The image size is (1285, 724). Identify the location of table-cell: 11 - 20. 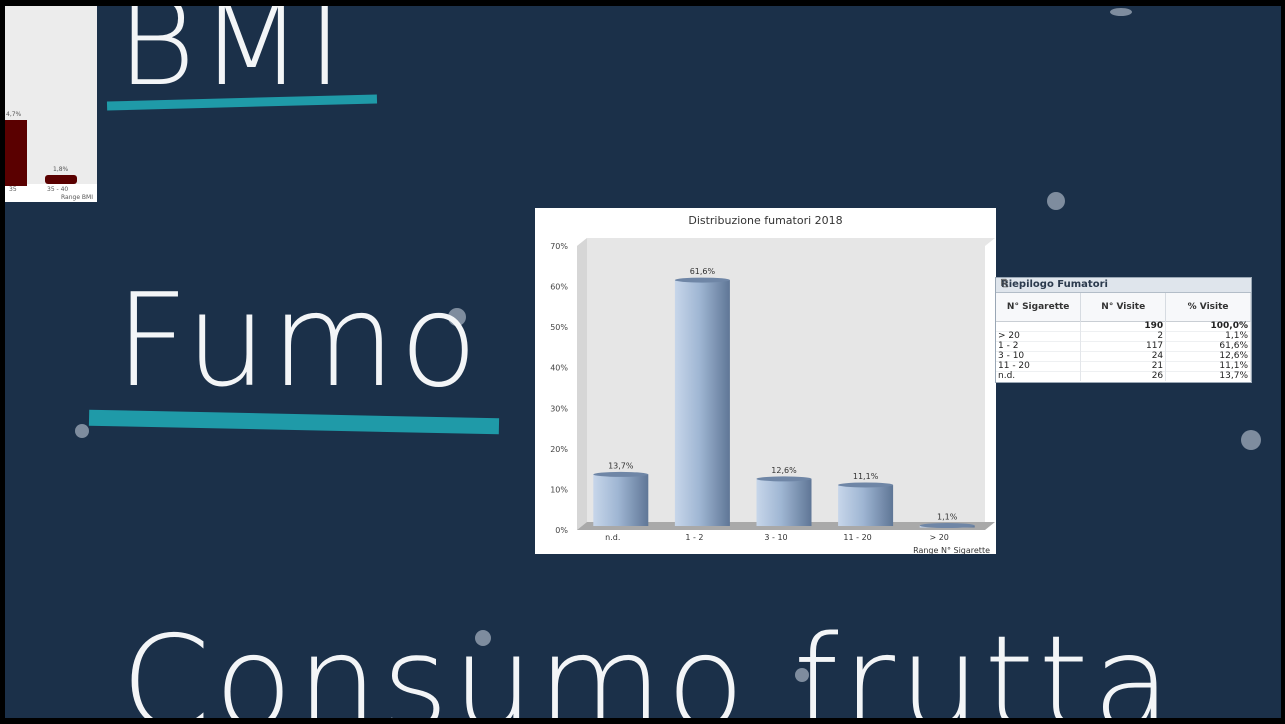
(1039, 366).